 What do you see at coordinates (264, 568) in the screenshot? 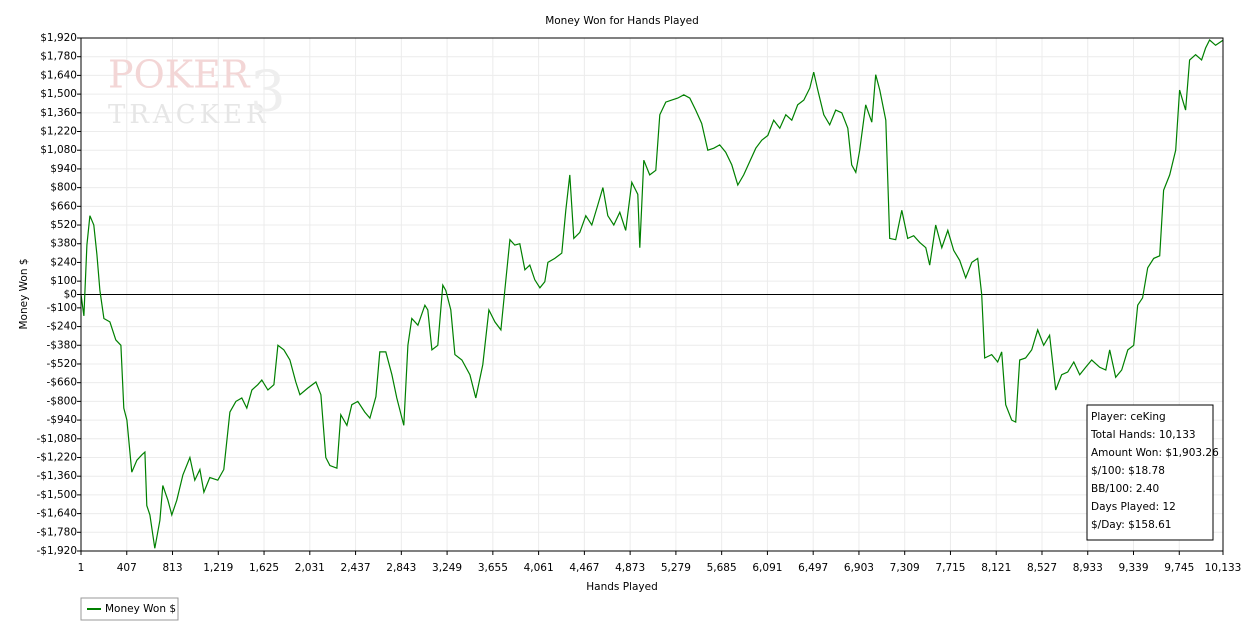
I see `x-tick-label: 1,625` at bounding box center [264, 568].